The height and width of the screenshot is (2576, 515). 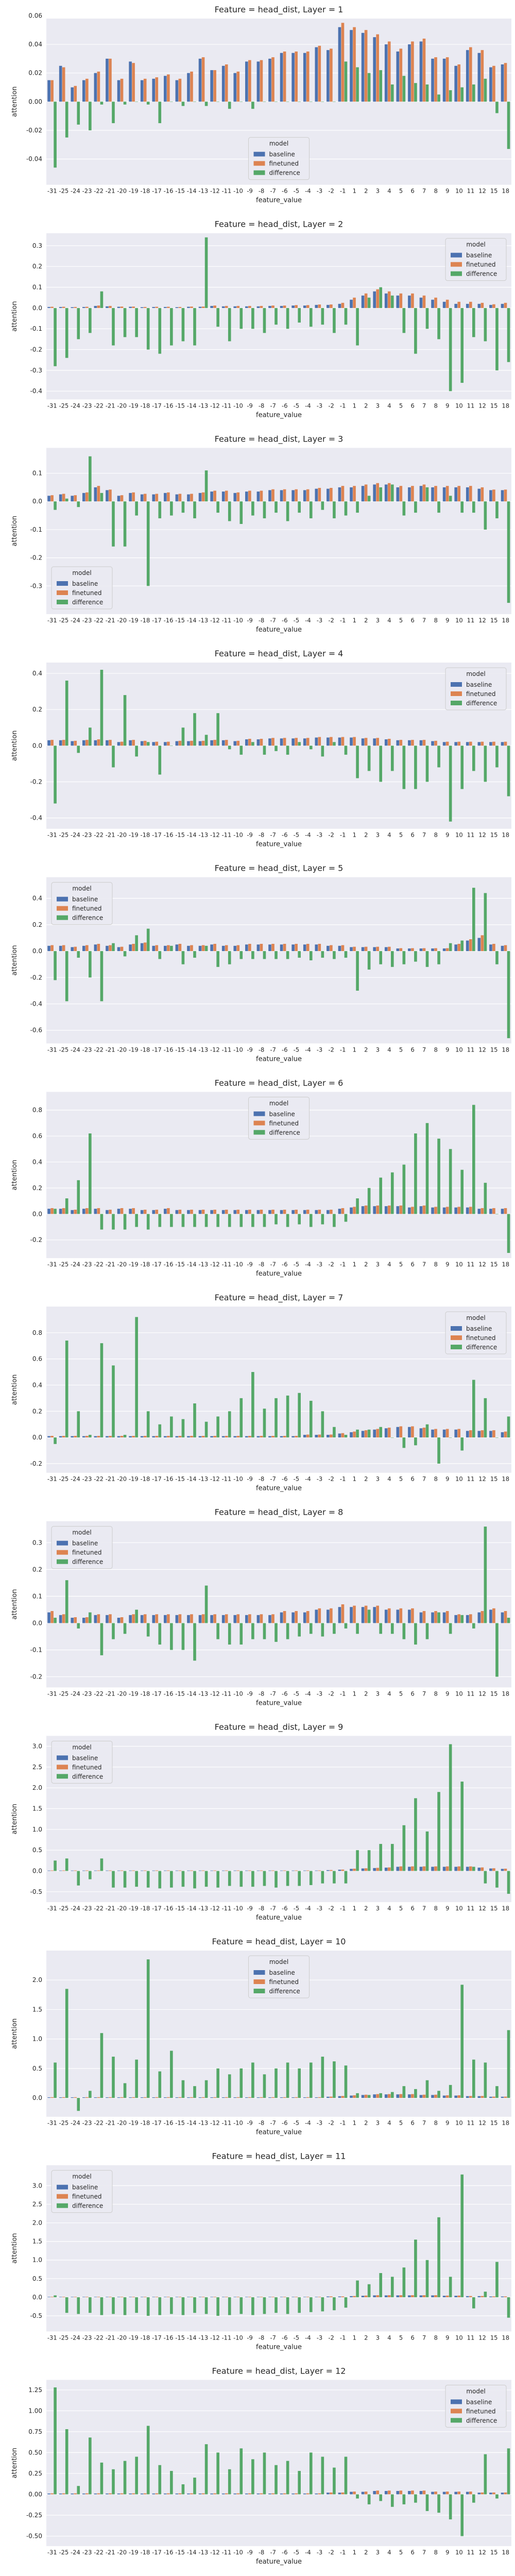 I want to click on x-tick-label: -15, so click(x=180, y=1049).